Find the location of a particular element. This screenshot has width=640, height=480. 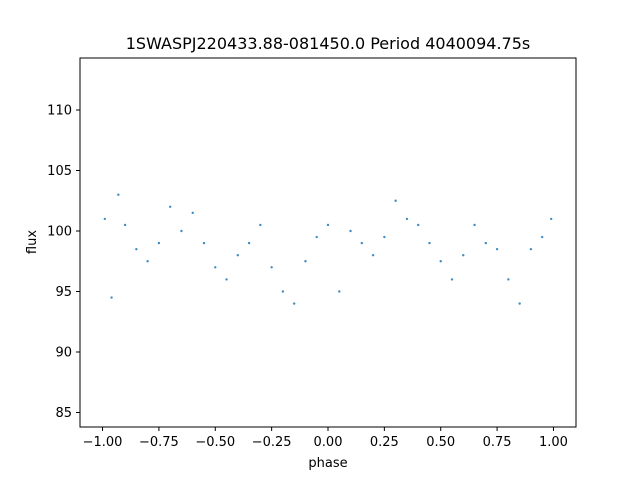

x-tick-label: −0.50 is located at coordinates (215, 442).